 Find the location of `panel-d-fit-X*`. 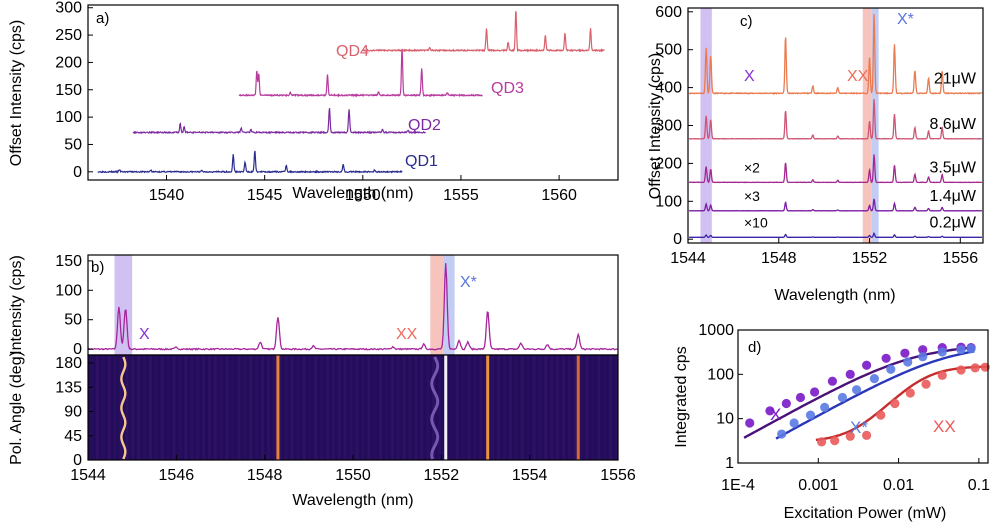

panel-d-fit-X* is located at coordinates (875, 395).